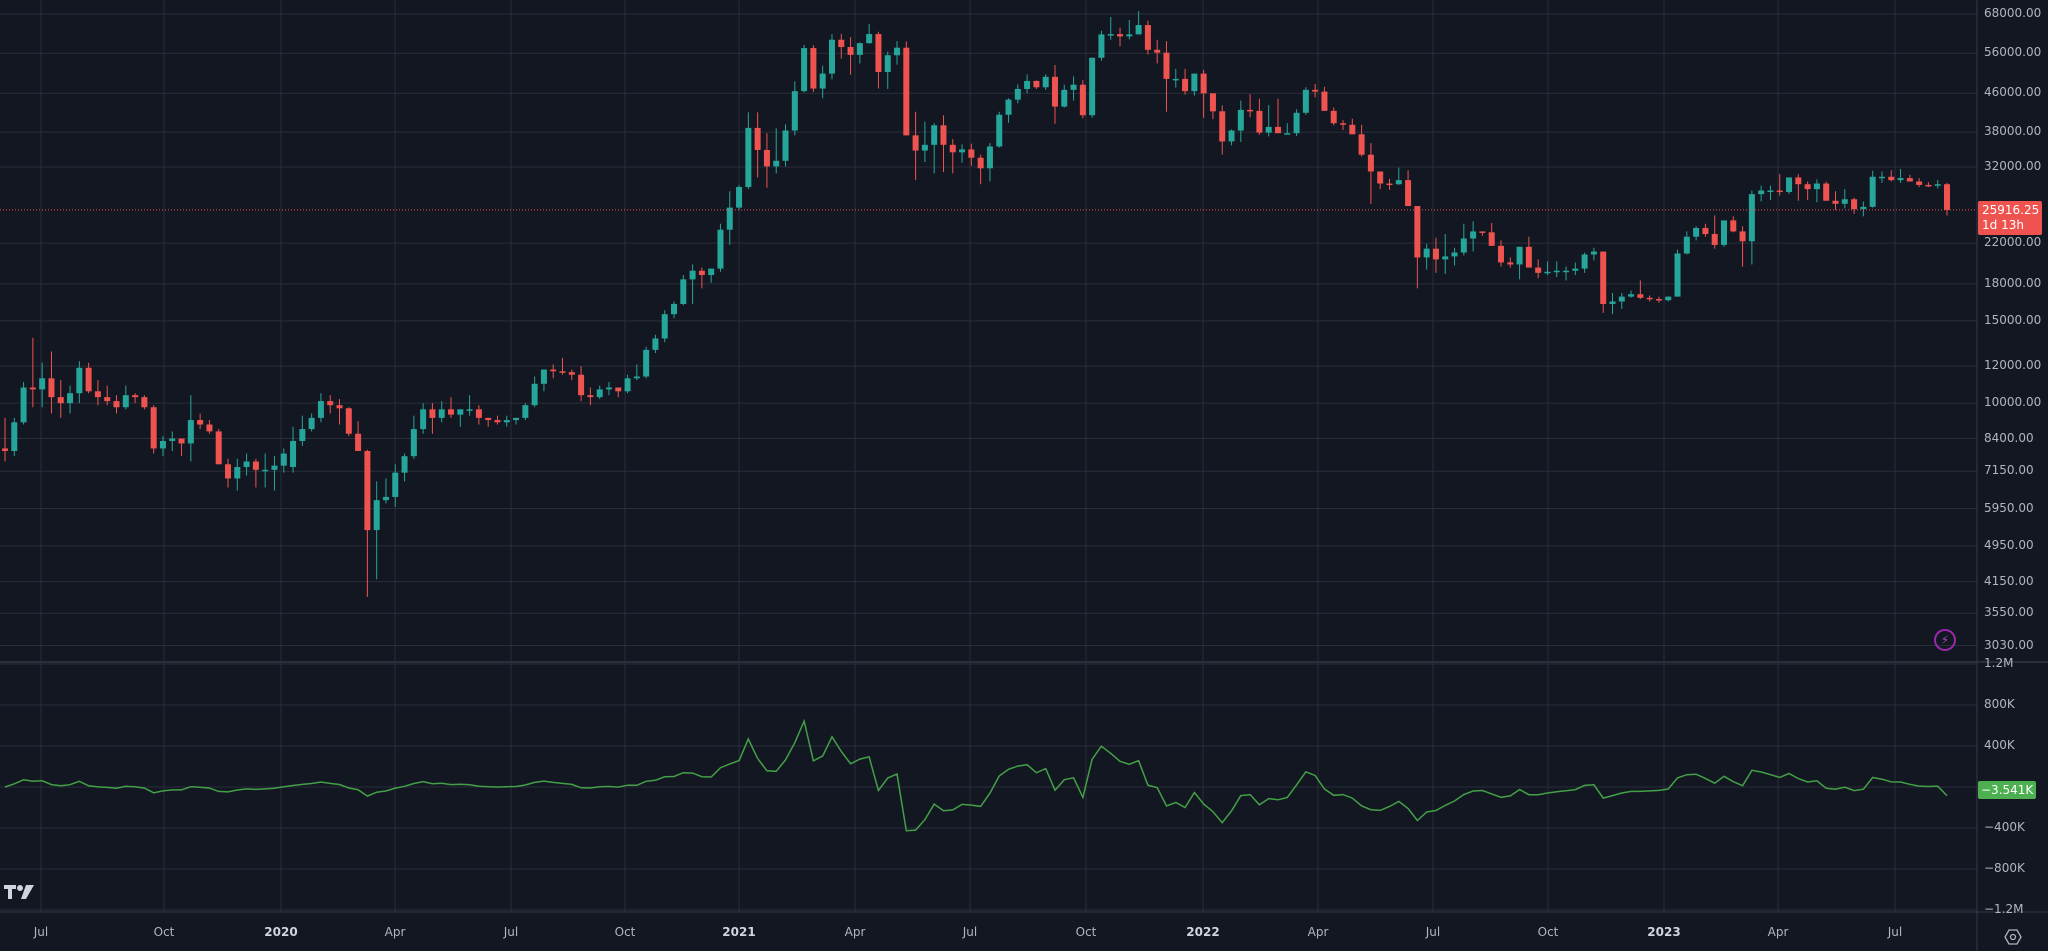 The width and height of the screenshot is (2048, 951). I want to click on price-tick-label: 3550.00, so click(2009, 612).